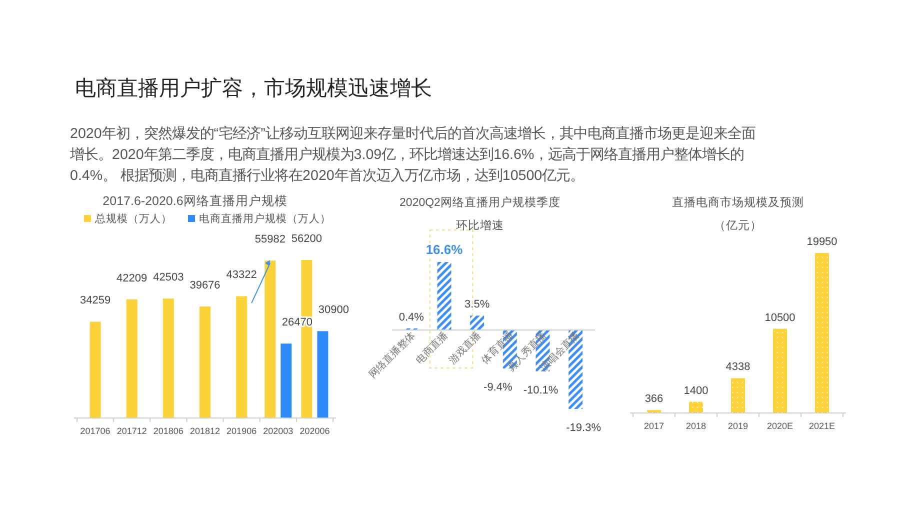  I want to click on data-label: 0.4%, so click(411, 317).